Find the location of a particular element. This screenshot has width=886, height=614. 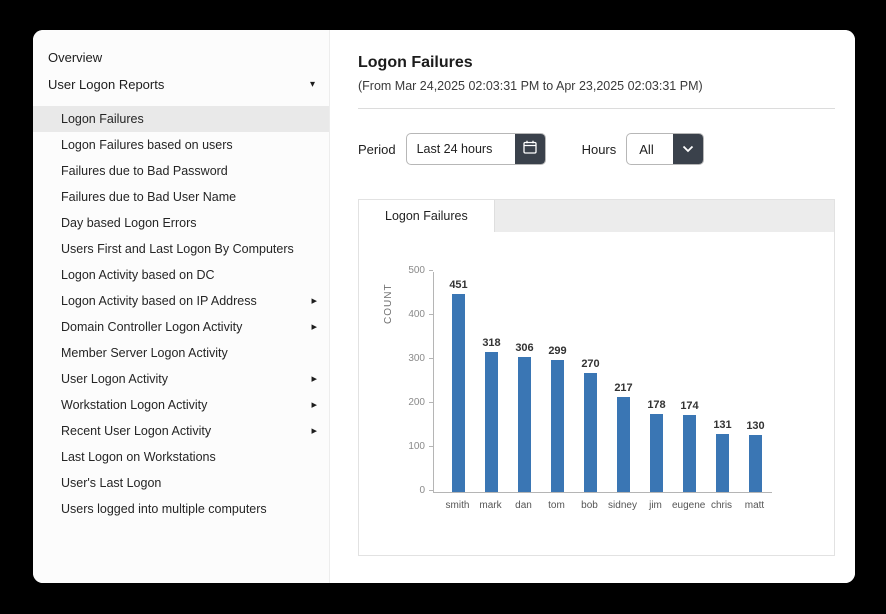

sidebar-item: Last Logon on Workstations is located at coordinates (181, 457).